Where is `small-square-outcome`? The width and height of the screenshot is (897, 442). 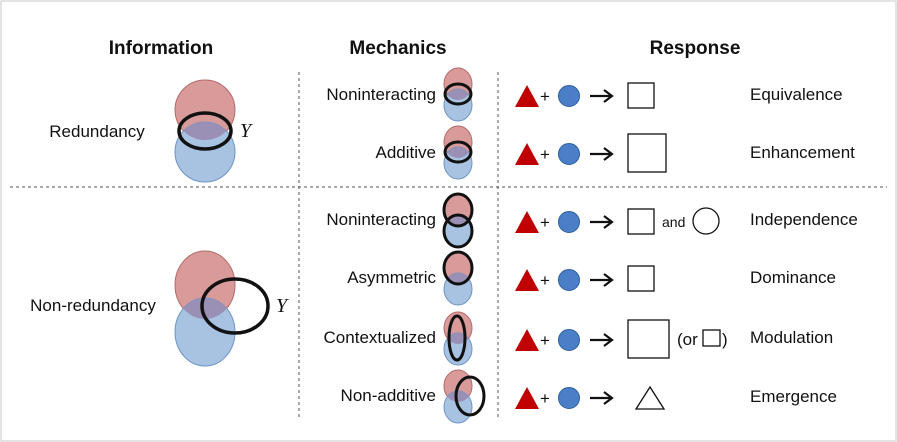 small-square-outcome is located at coordinates (711, 338).